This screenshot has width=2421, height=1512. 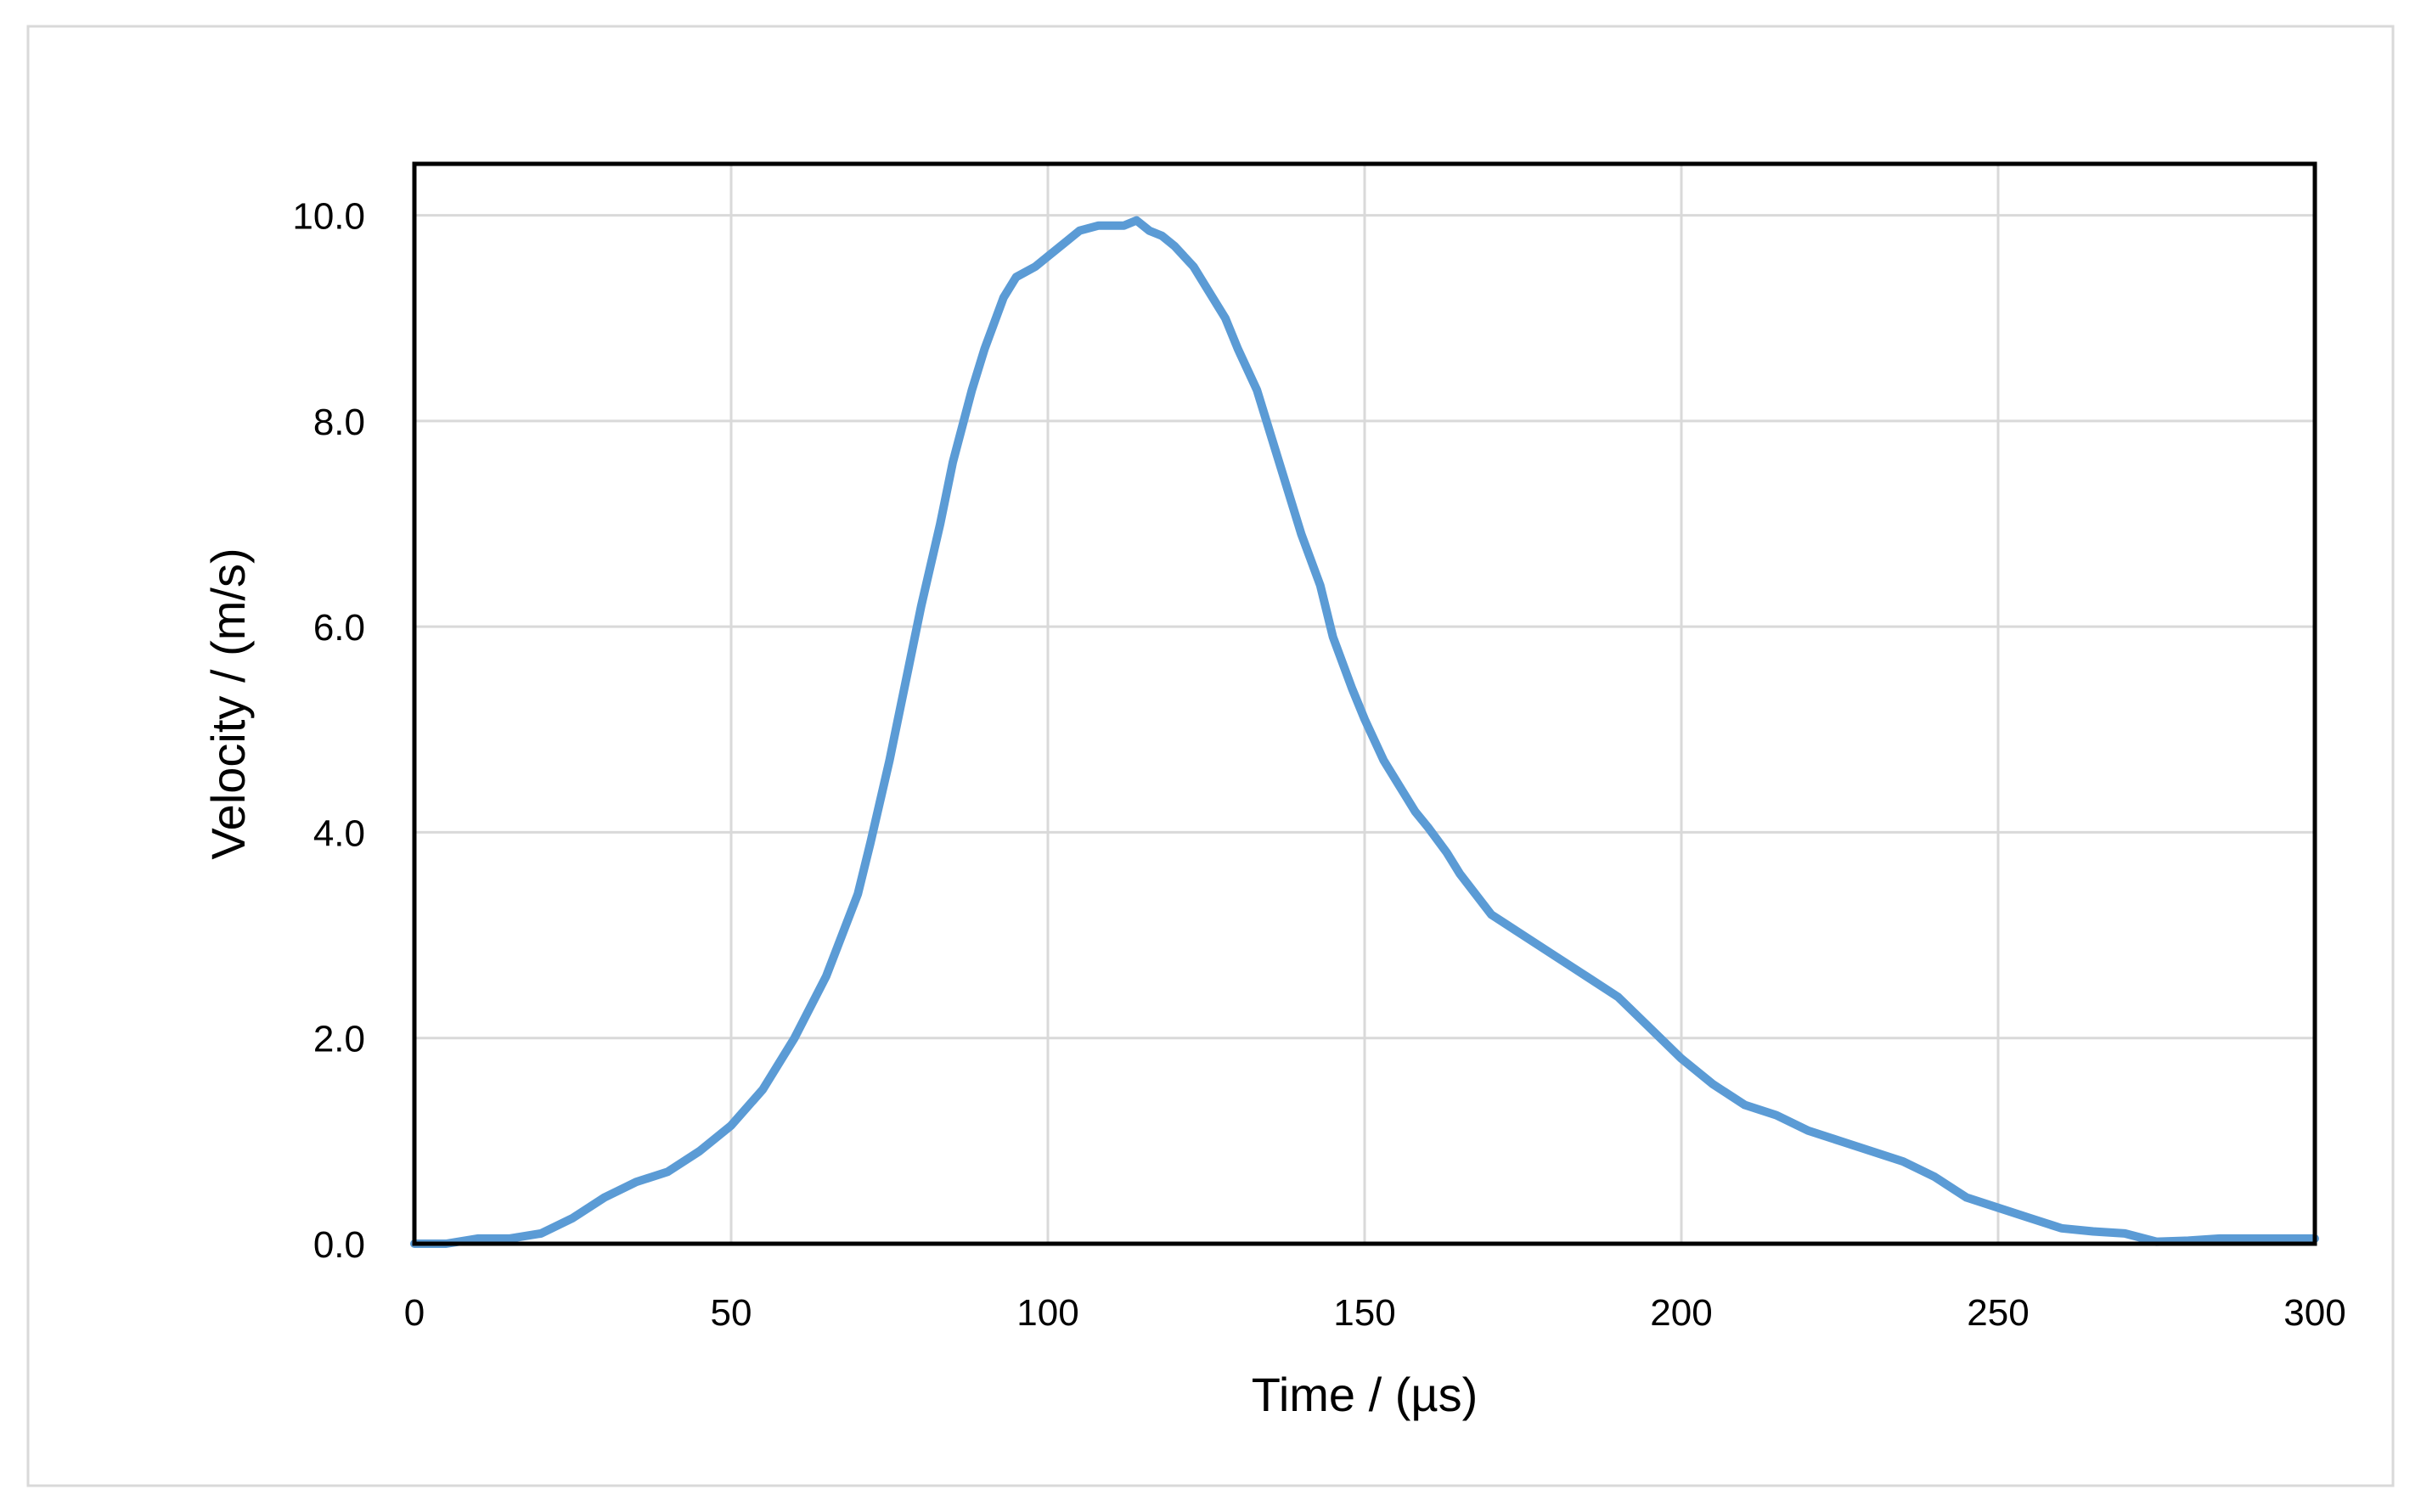 I want to click on y-axis-tick-labels: 0.0 2.0 4.0 6.0 8.0 10.0, so click(x=328, y=731).